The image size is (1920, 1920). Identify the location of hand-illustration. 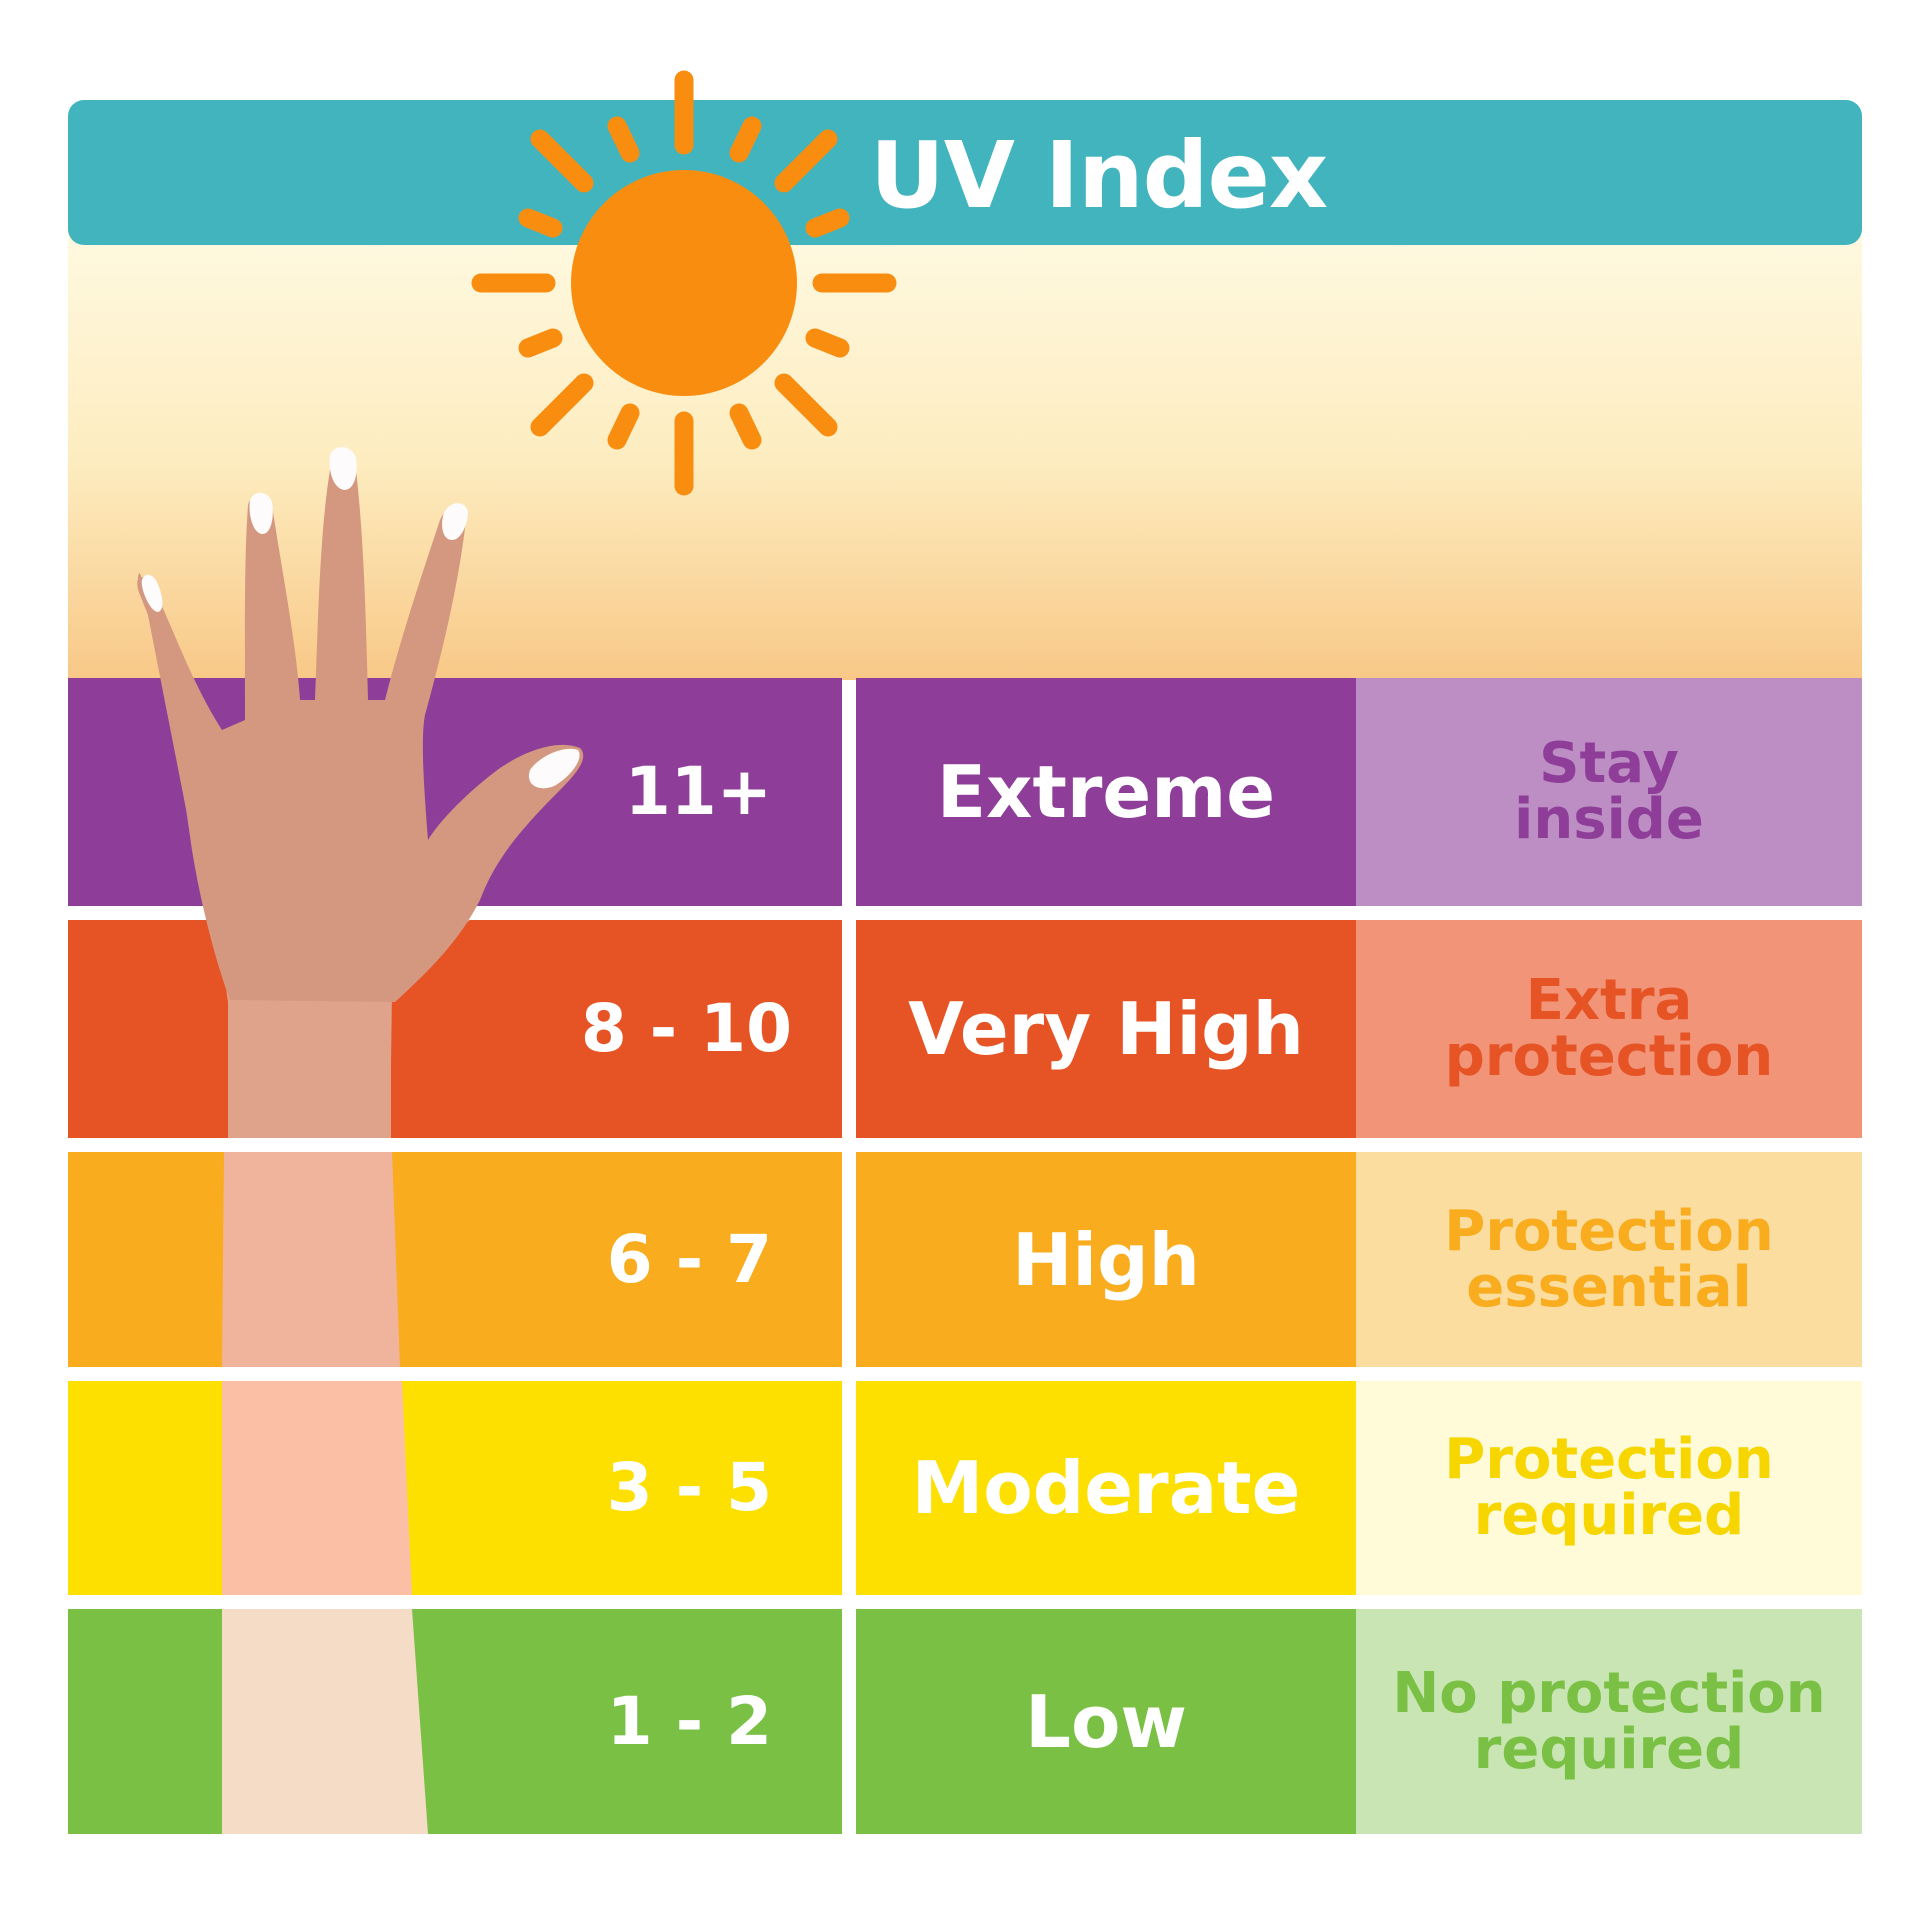
(360, 724).